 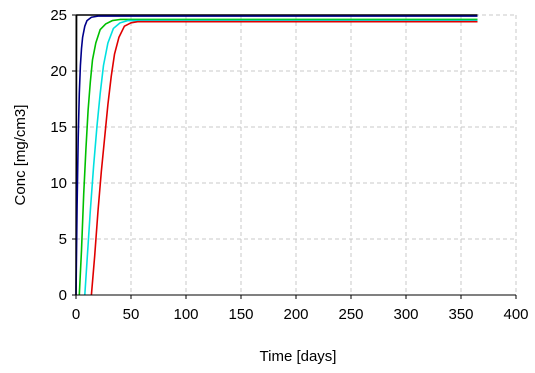 What do you see at coordinates (131, 314) in the screenshot?
I see `x-tick-label: 50` at bounding box center [131, 314].